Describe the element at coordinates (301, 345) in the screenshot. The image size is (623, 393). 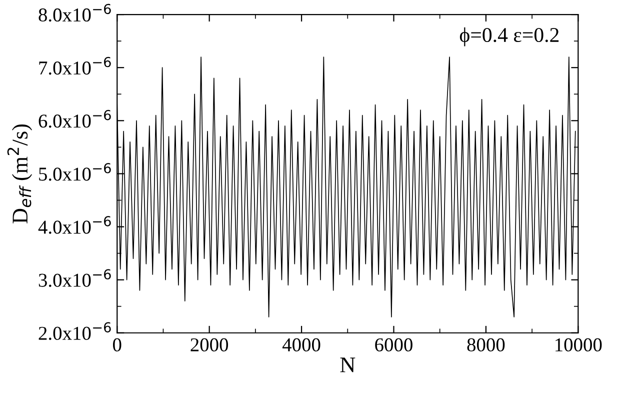
I see `x-tick-label: 4000` at that location.